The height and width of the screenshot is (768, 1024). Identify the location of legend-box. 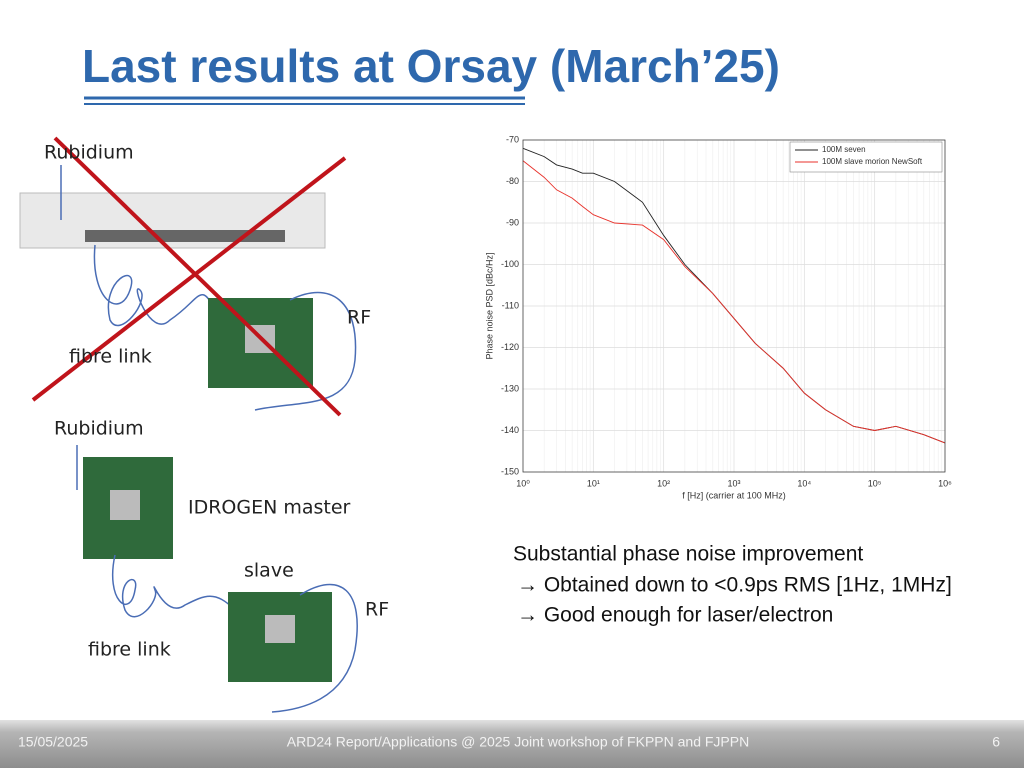
(866, 157).